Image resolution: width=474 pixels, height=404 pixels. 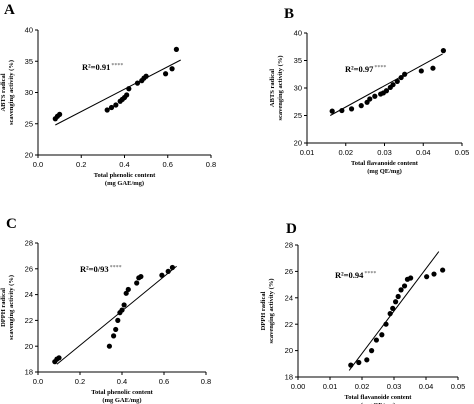 I want to click on r-squared-label: R²=0/93, so click(x=94, y=269).